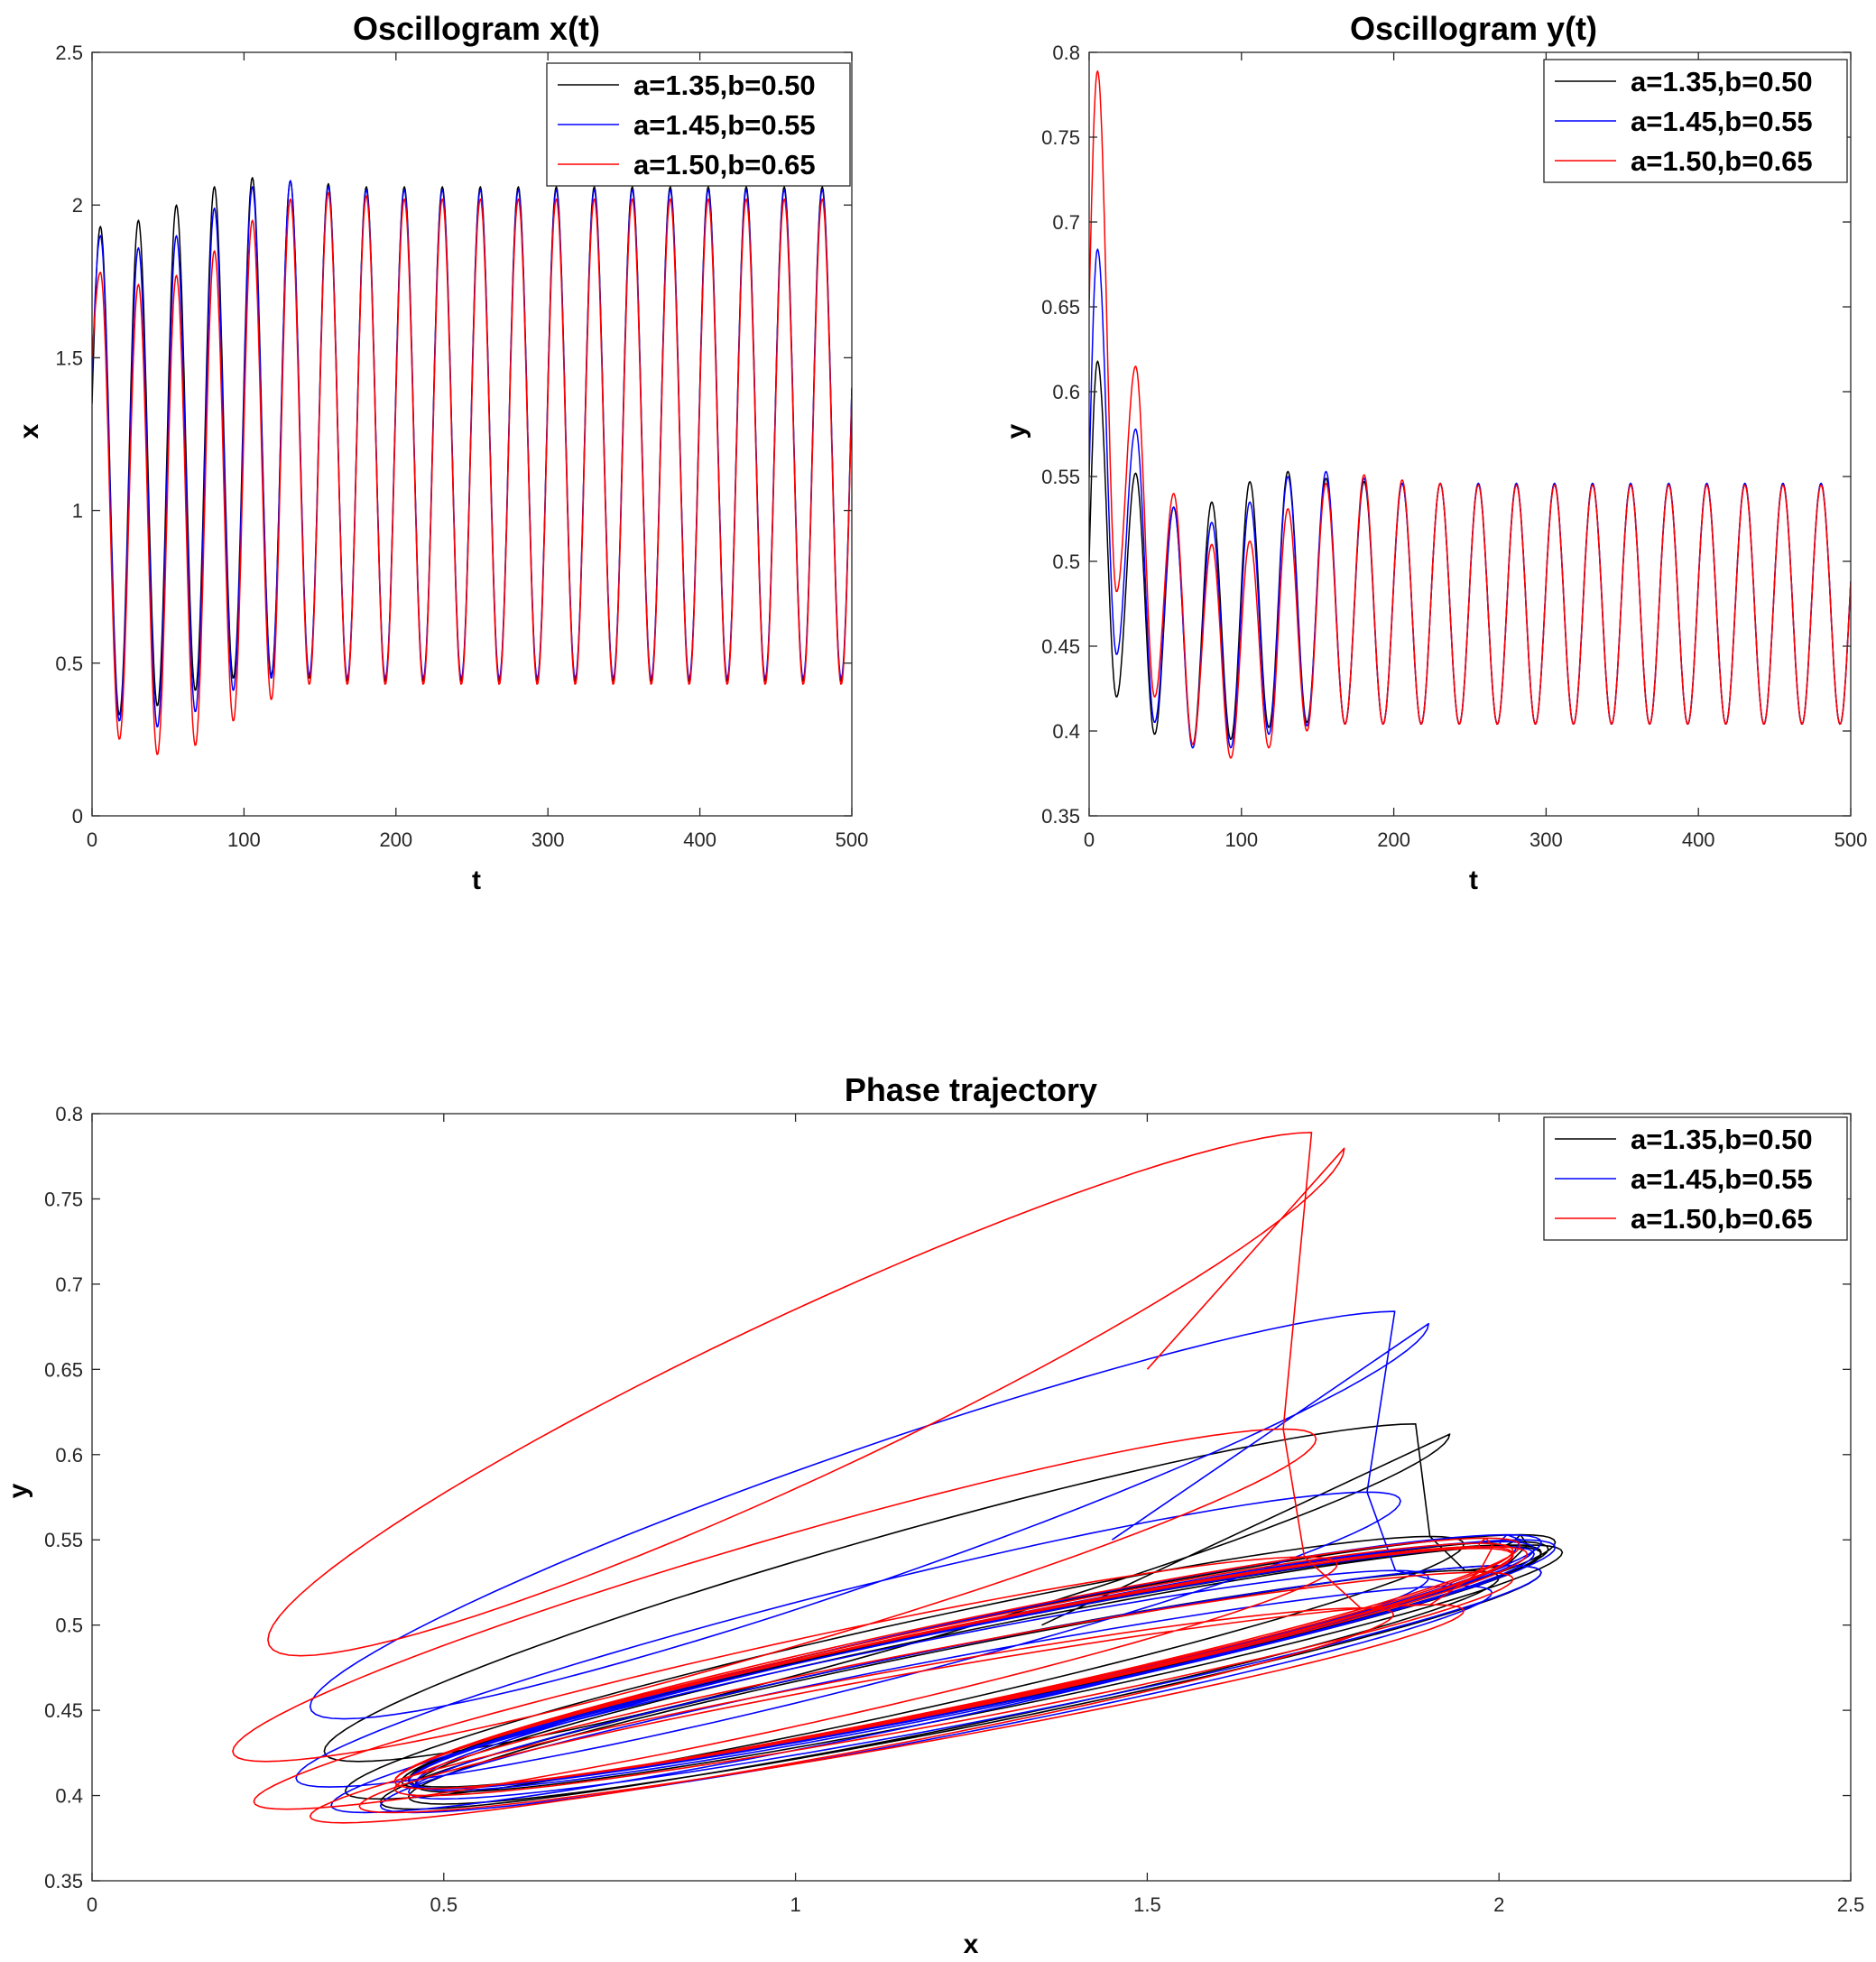 The height and width of the screenshot is (1962, 1876). I want to click on y-tick-label: 0, so click(77, 816).